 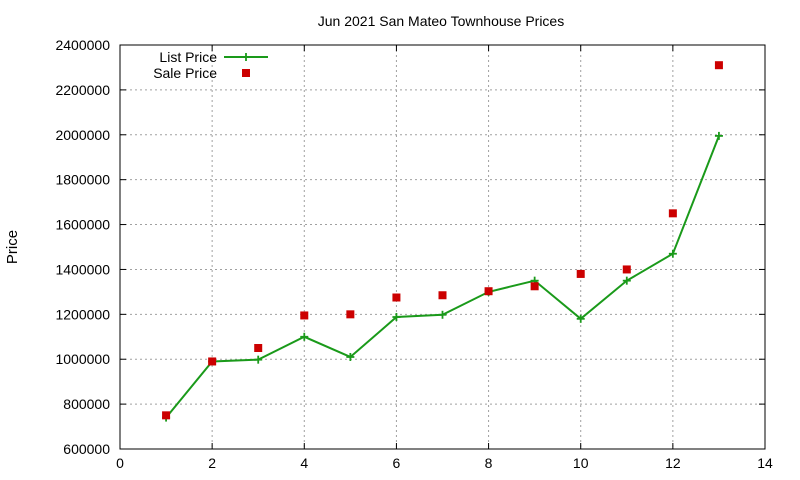 What do you see at coordinates (581, 463) in the screenshot?
I see `x-tick-label: 10` at bounding box center [581, 463].